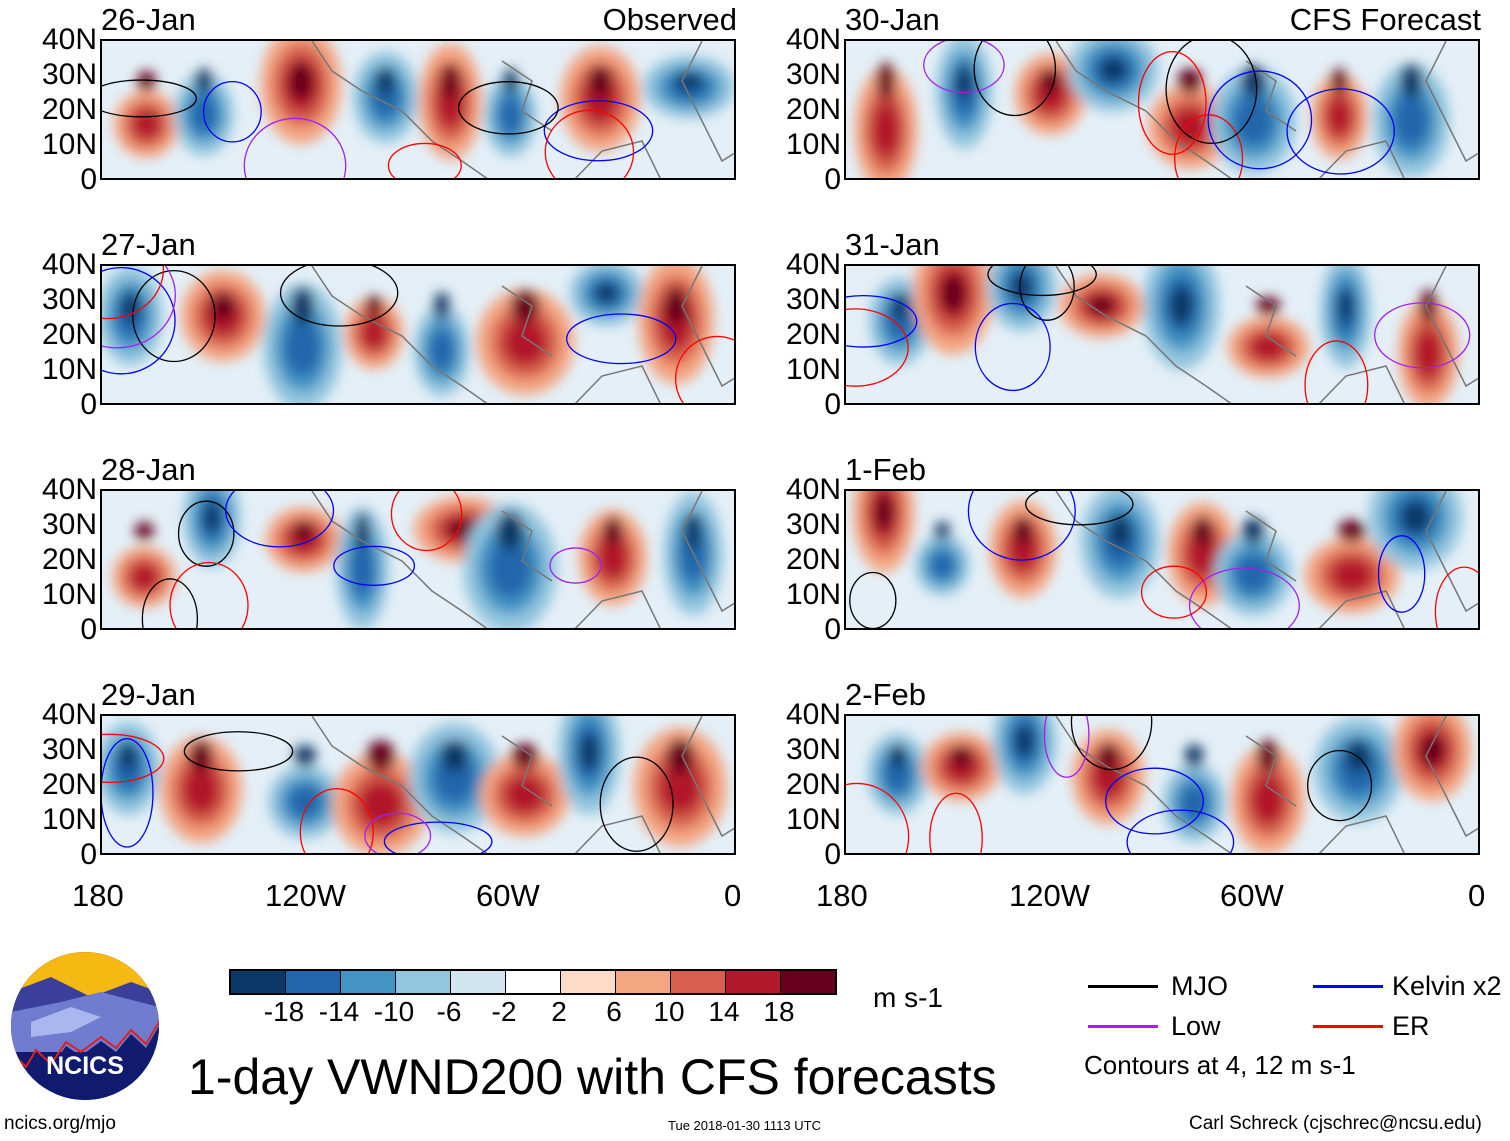 This screenshot has width=1510, height=1141. What do you see at coordinates (669, 1011) in the screenshot?
I see `colorbar-label: 10` at bounding box center [669, 1011].